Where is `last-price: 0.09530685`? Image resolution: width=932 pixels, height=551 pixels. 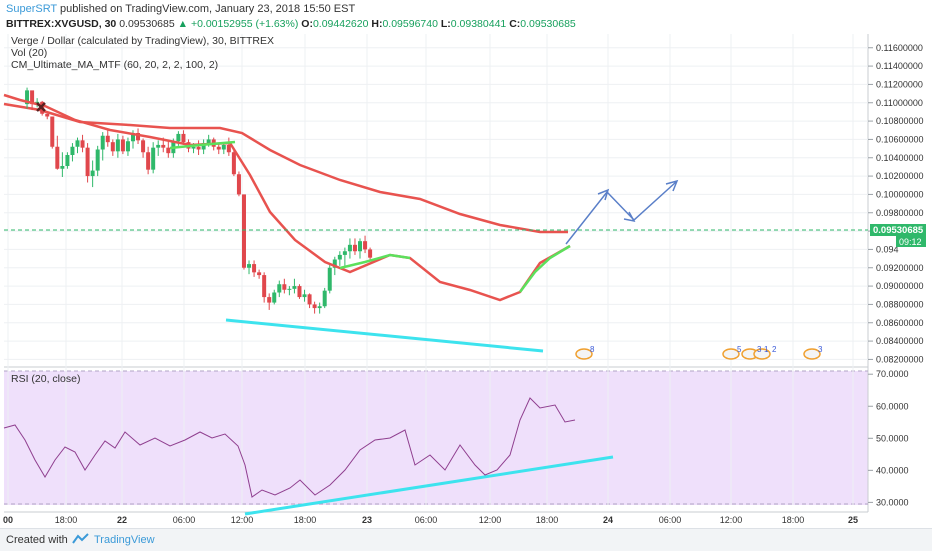 last-price: 0.09530685 is located at coordinates (147, 24).